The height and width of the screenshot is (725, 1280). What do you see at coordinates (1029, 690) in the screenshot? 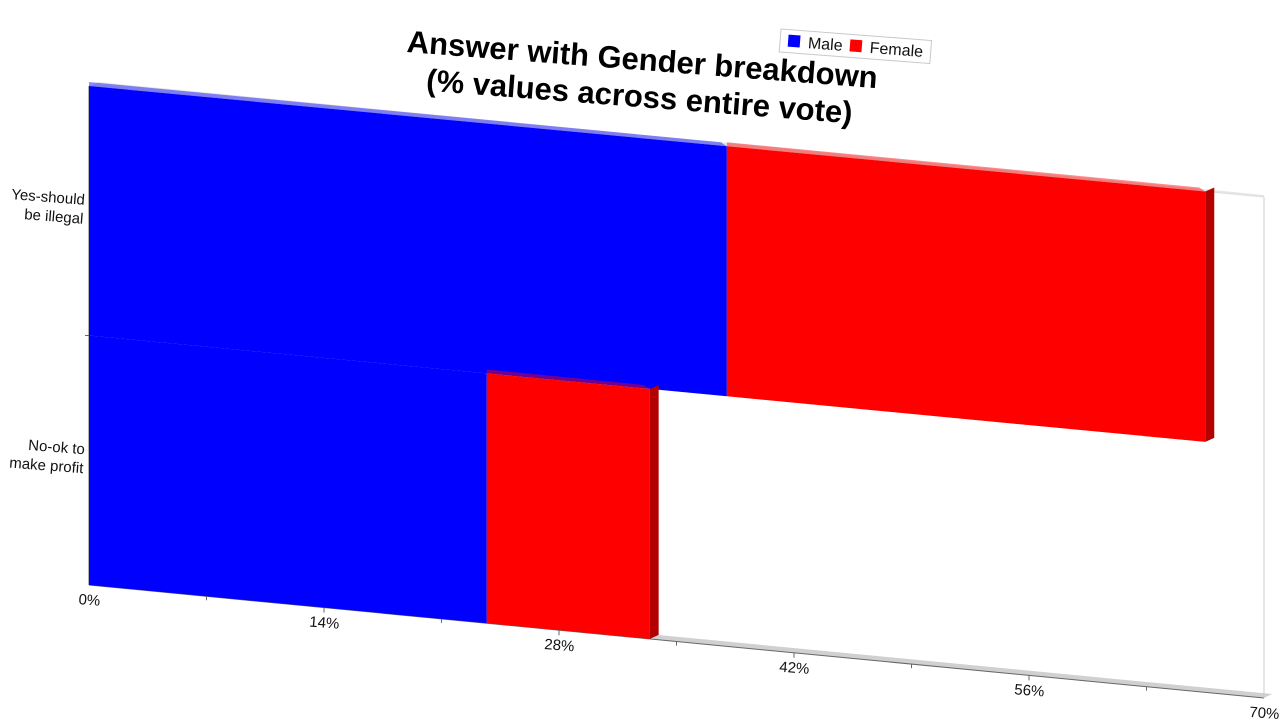
I see `x-tick-label: 56%` at bounding box center [1029, 690].